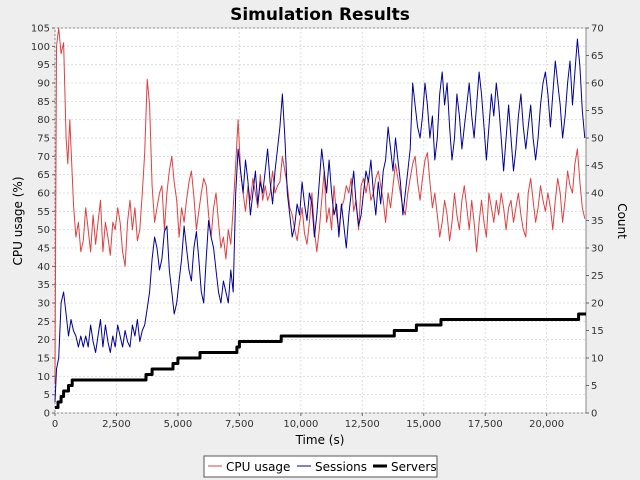 Image resolution: width=640 pixels, height=480 pixels. Describe the element at coordinates (43, 194) in the screenshot. I see `y-tick-label: 60` at that location.